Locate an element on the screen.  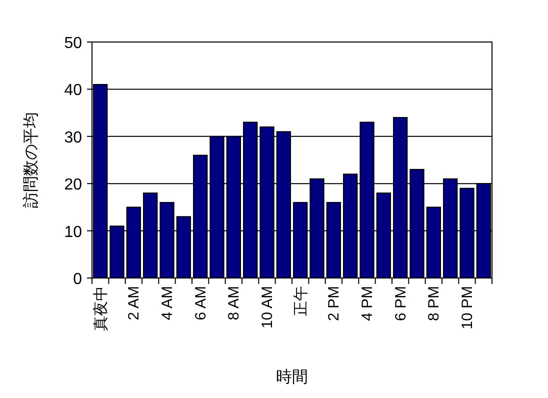
y-tick-label: 50 is located at coordinates (73, 43).